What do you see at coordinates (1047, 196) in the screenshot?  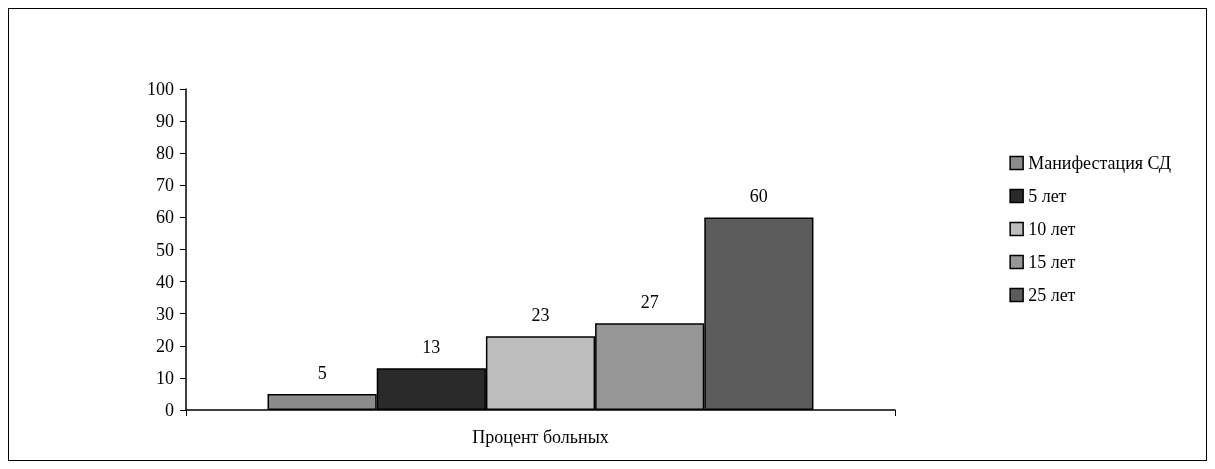 I see `legend-label: 5 лет` at bounding box center [1047, 196].